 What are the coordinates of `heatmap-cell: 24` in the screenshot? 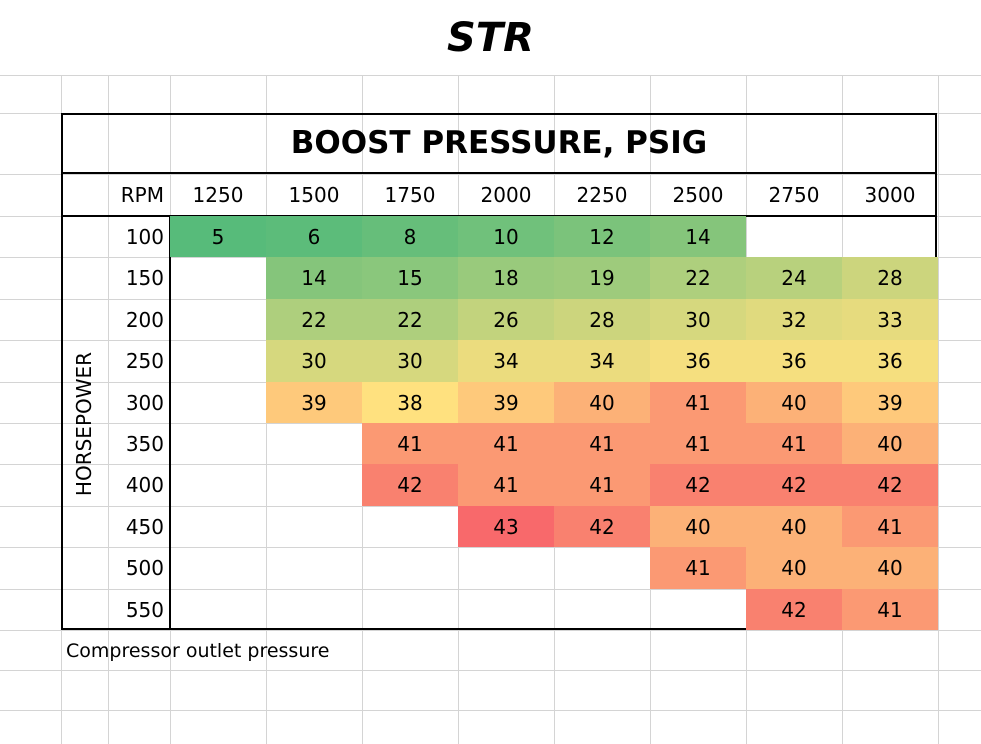 It's located at (794, 278).